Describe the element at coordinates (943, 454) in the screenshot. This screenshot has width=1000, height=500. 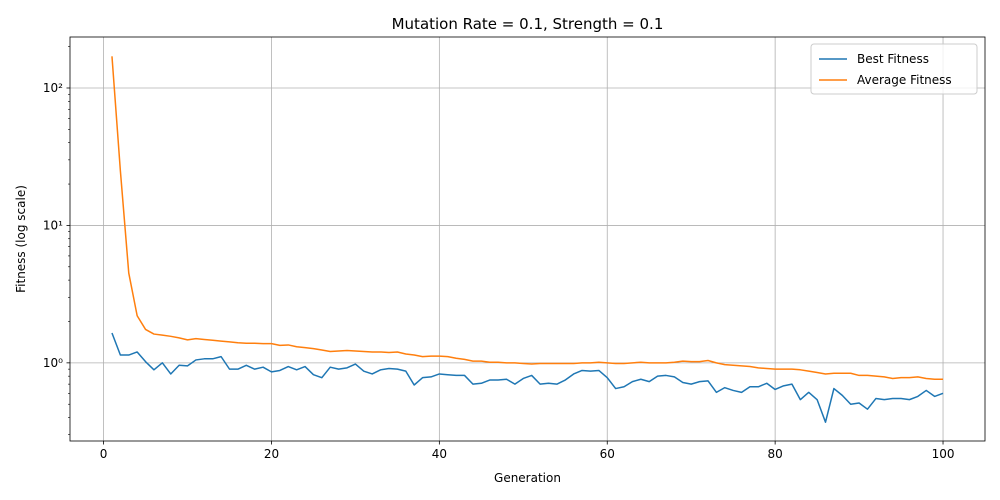
I see `x-tick-label: 100` at that location.